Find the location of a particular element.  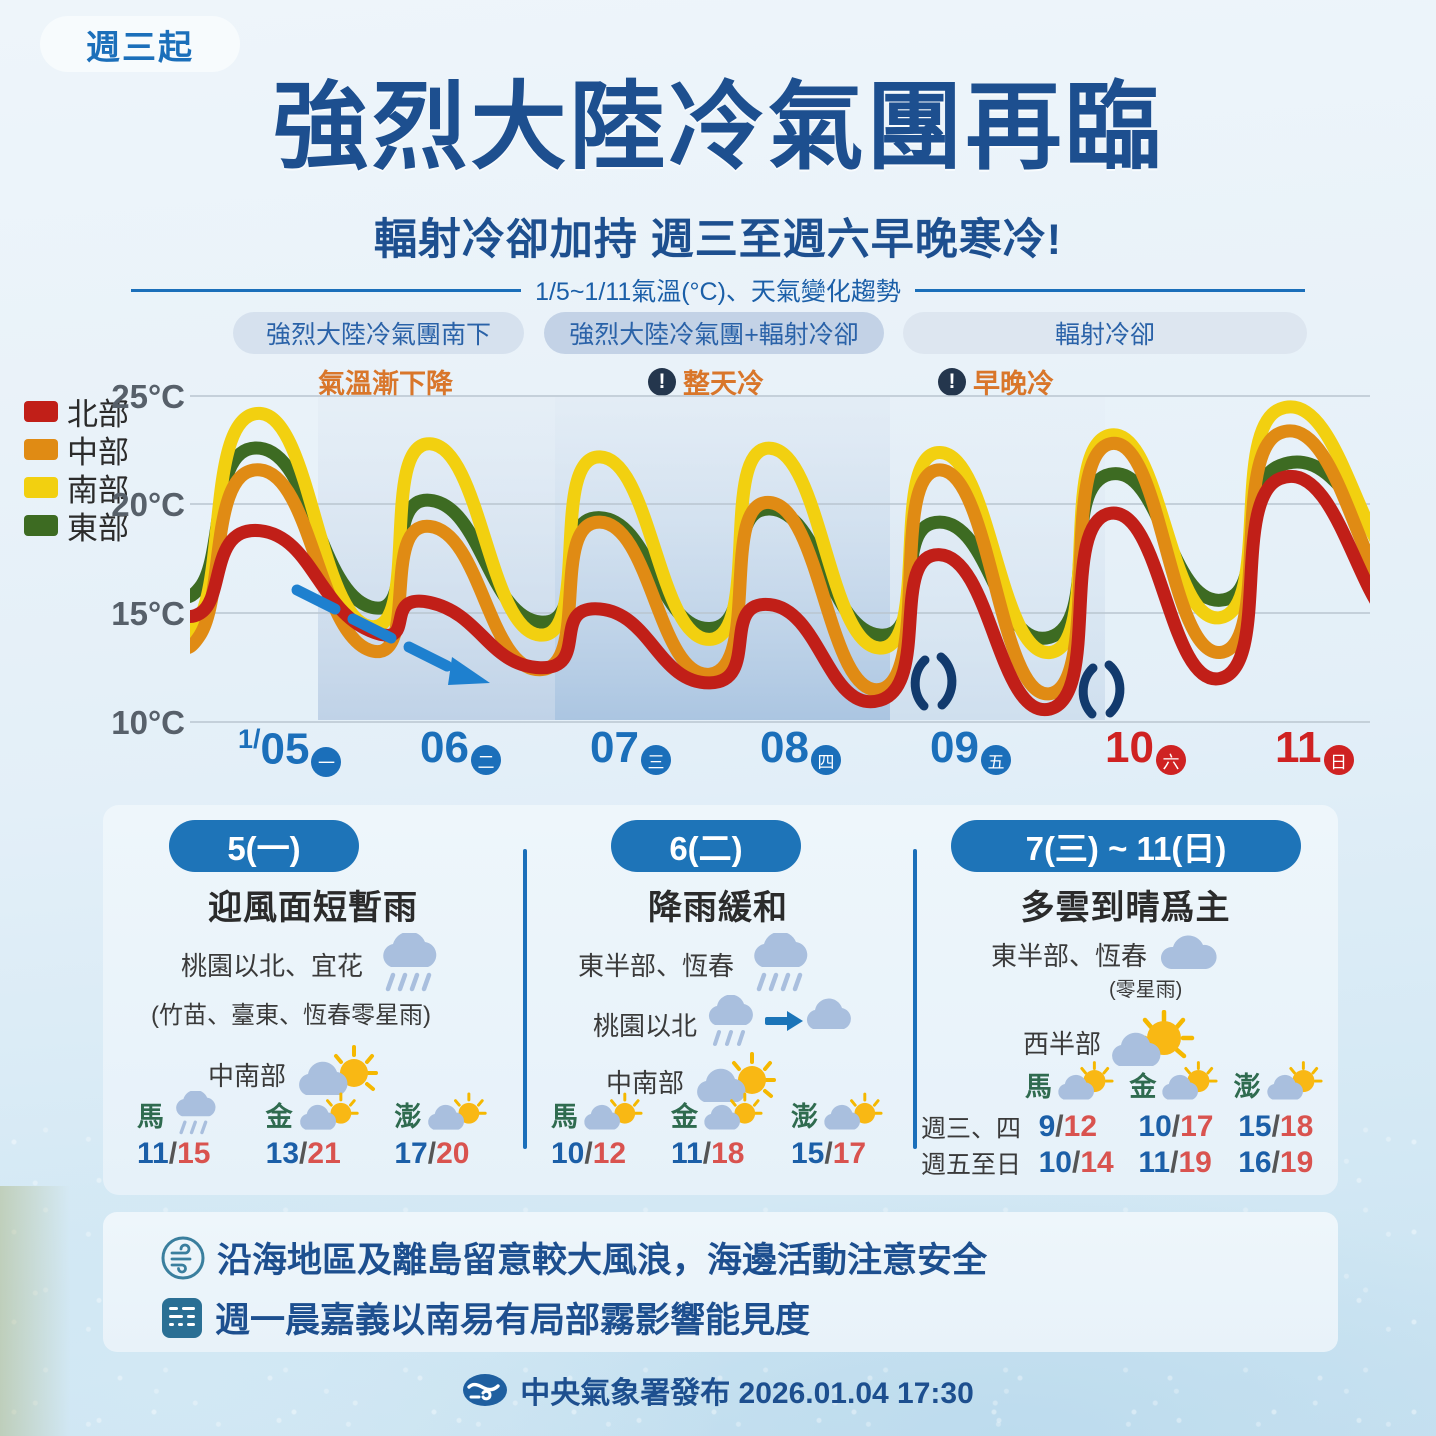

panel-2-islands: 馬 10/12 金 is located at coordinates (718, 1131).